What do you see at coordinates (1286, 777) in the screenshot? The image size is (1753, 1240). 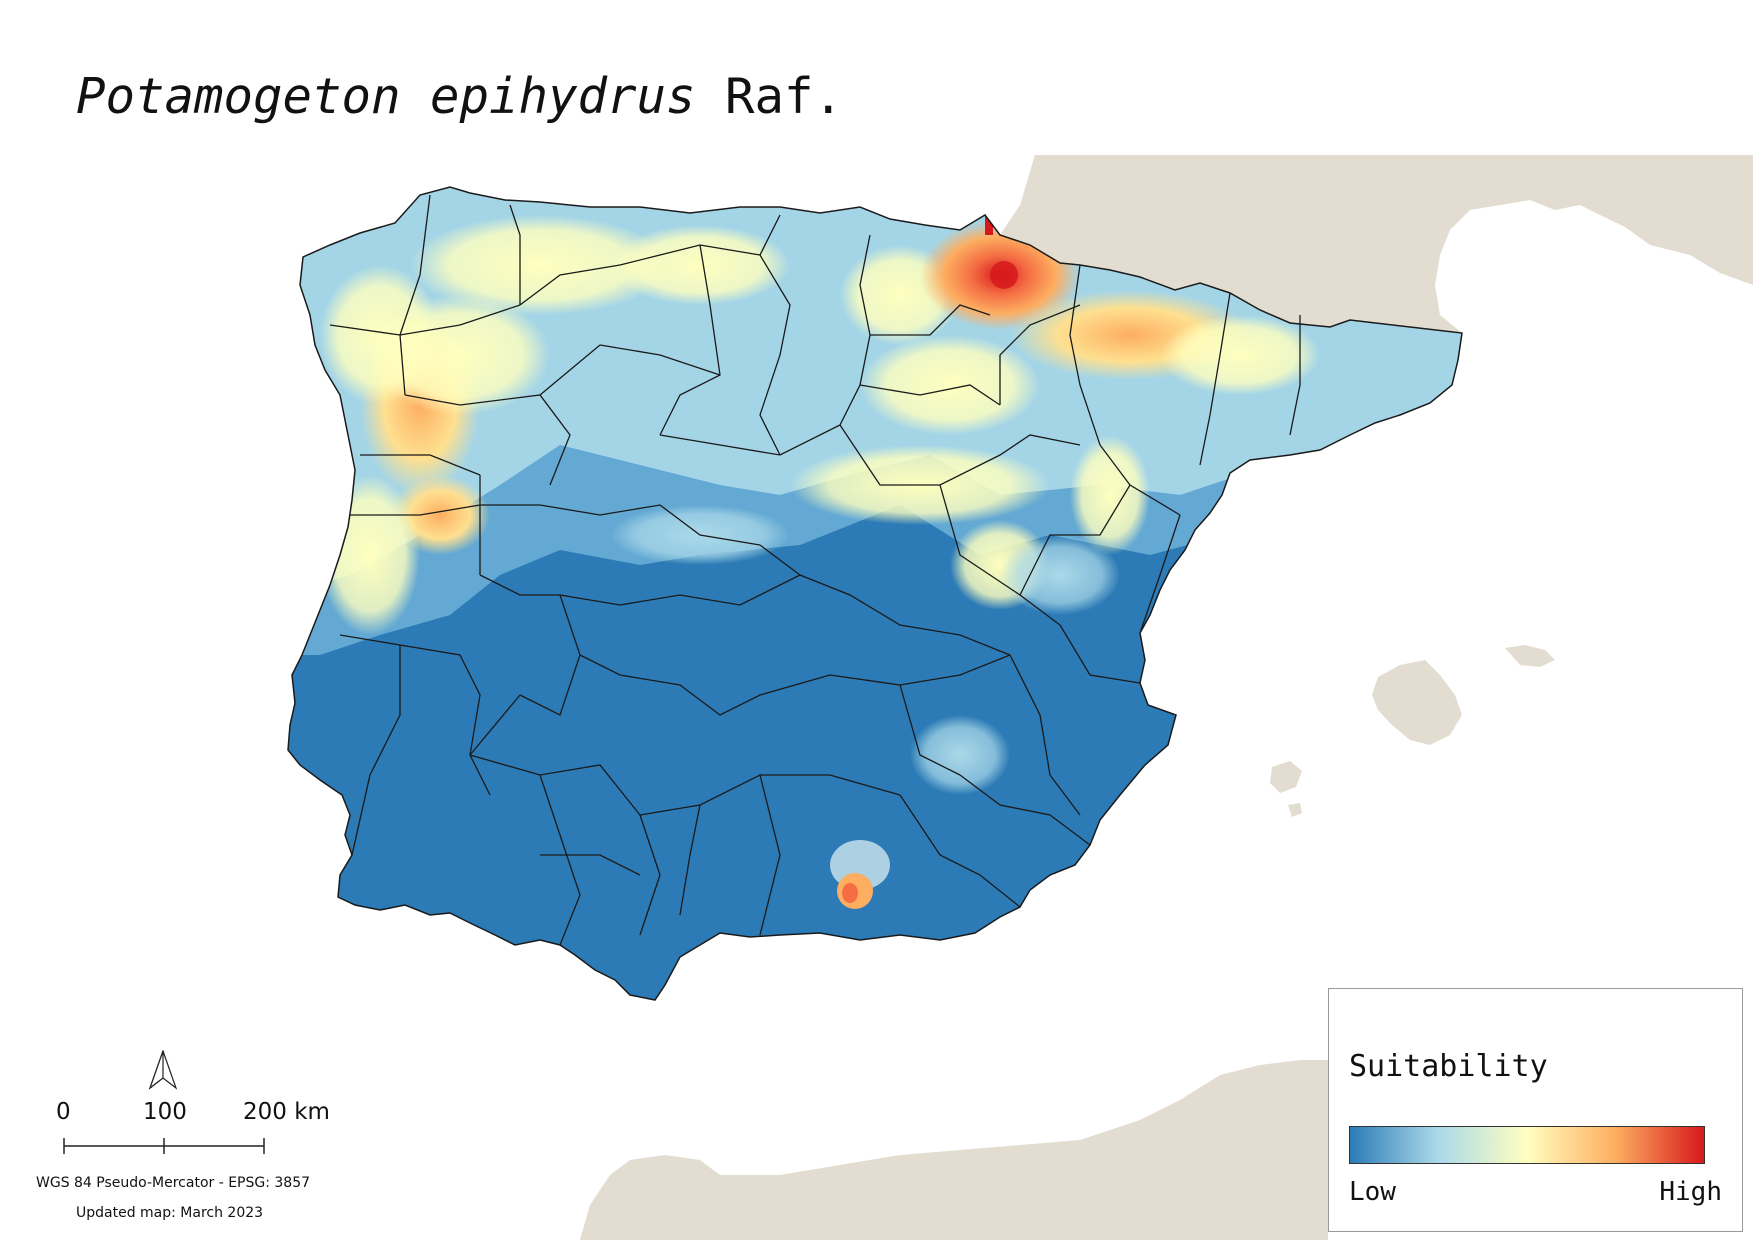 I see `ibiza` at bounding box center [1286, 777].